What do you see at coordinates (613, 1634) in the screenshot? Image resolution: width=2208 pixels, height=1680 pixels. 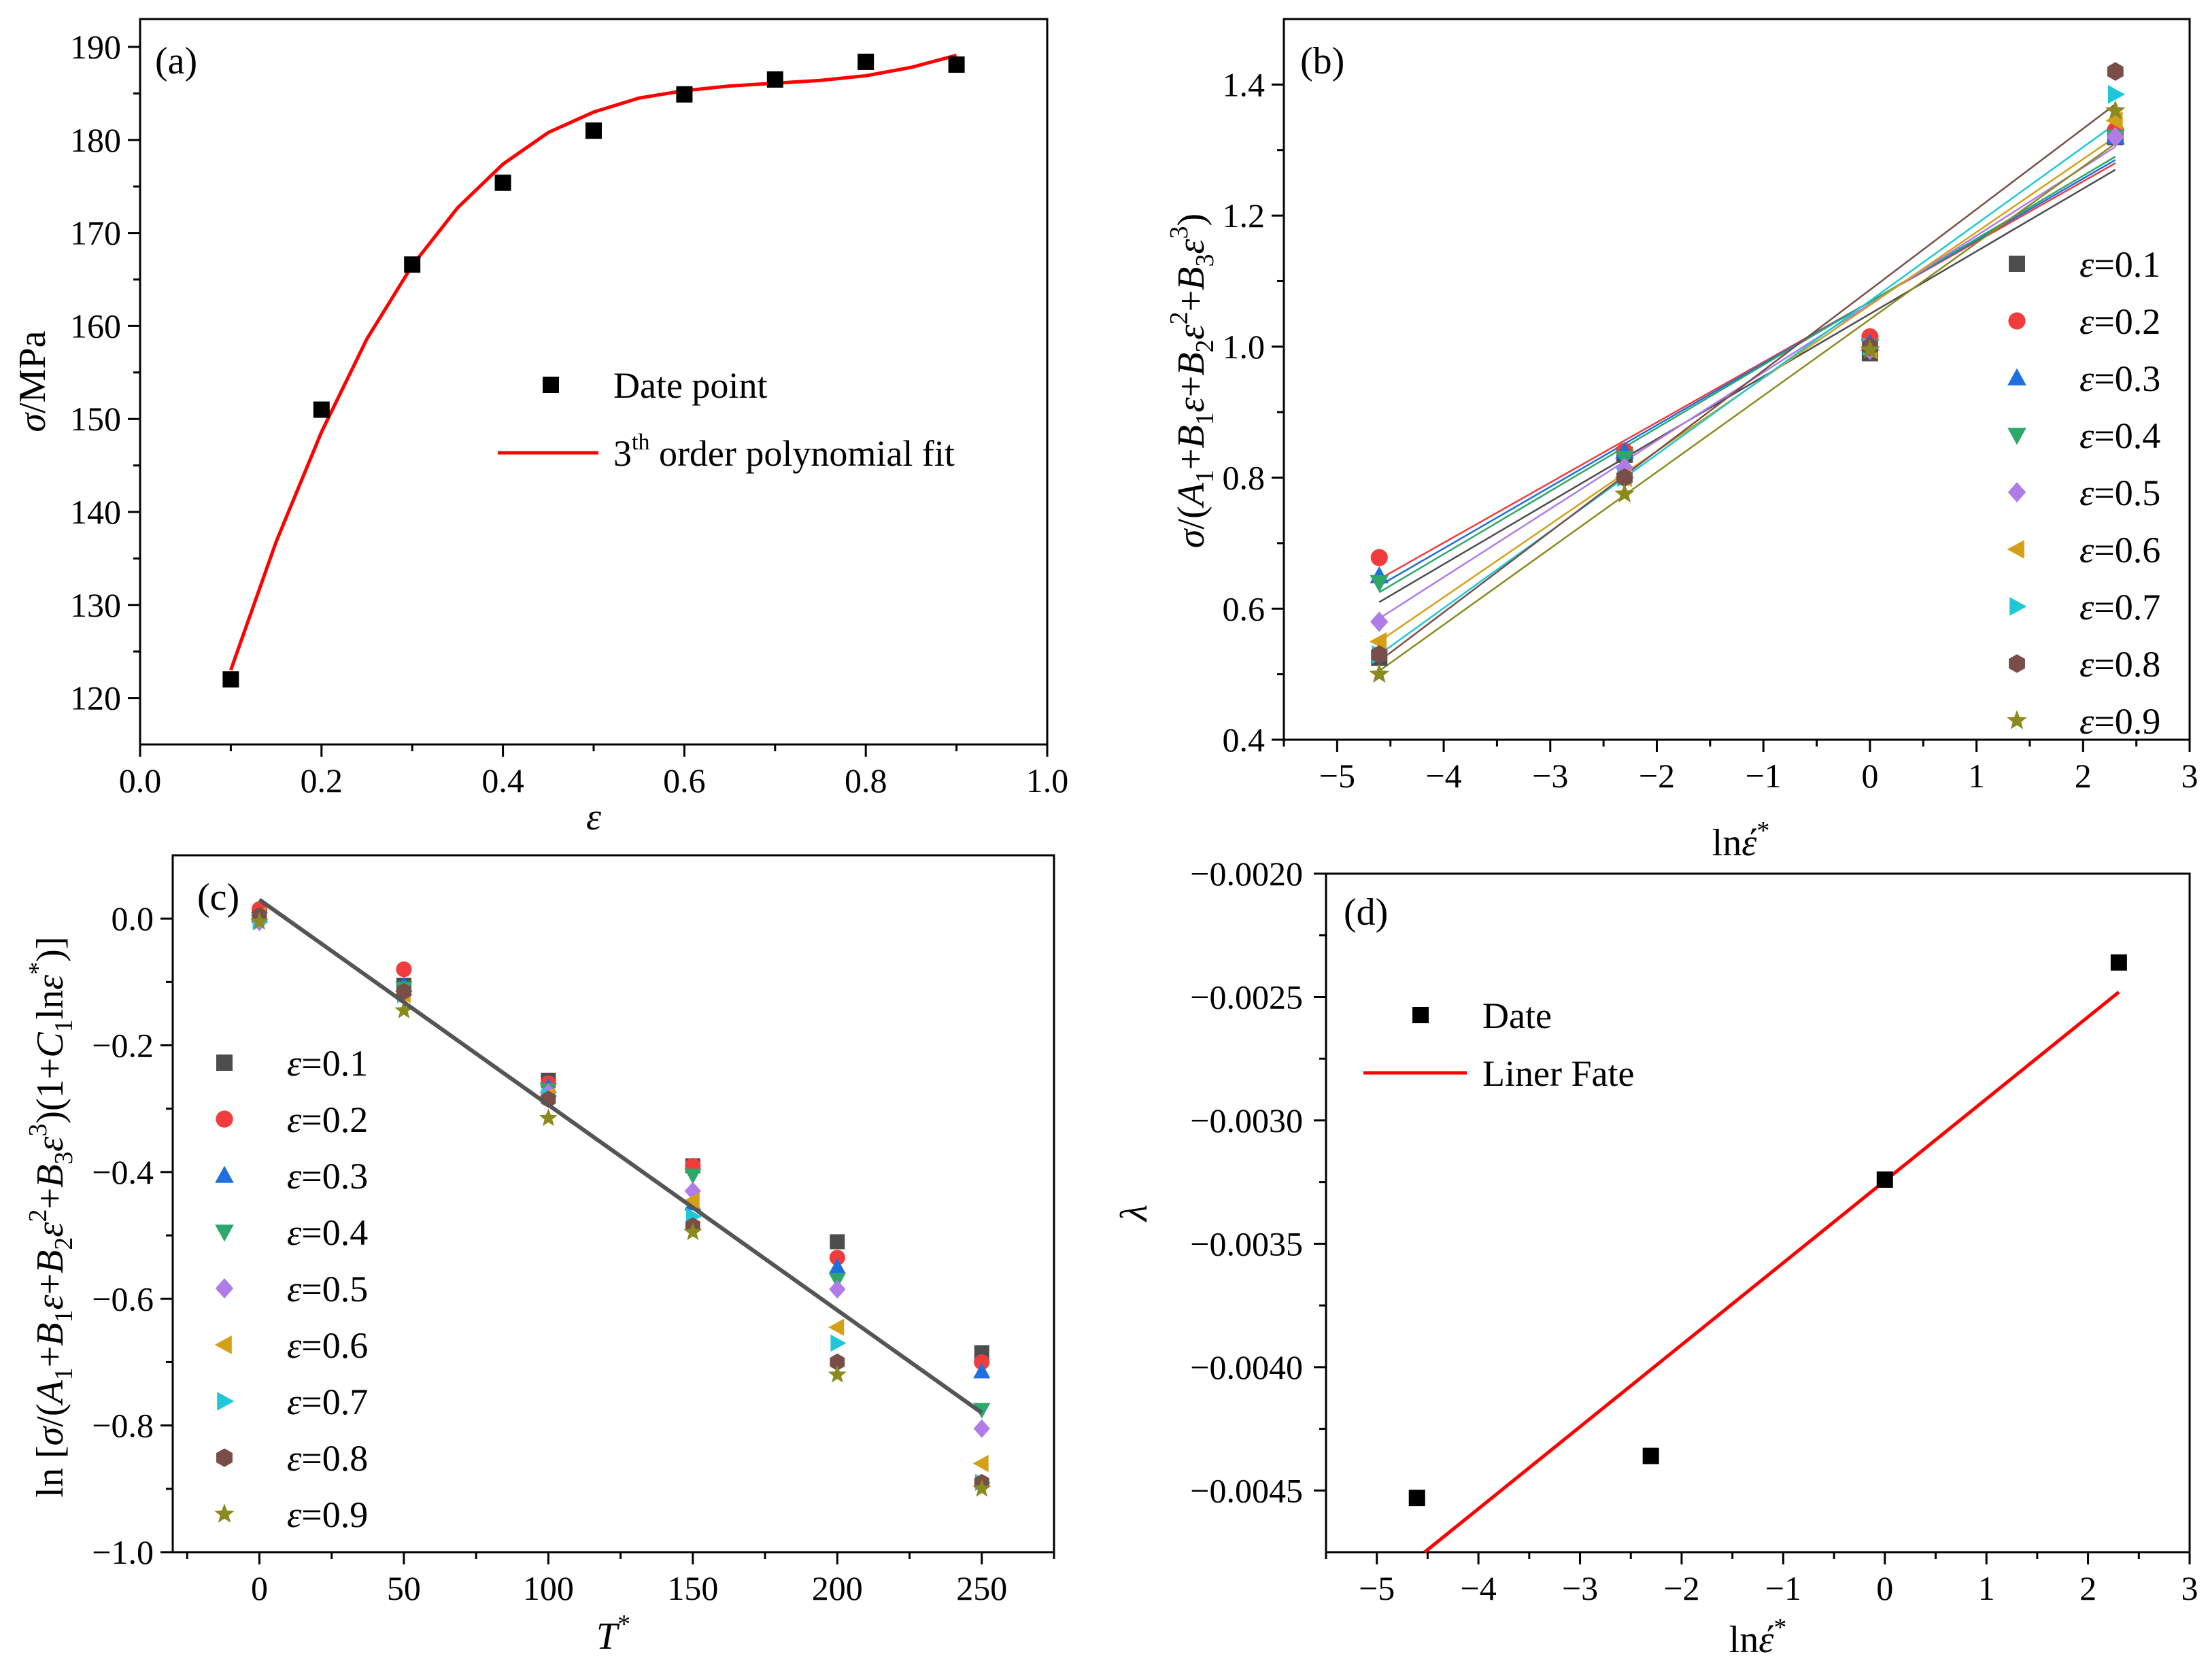 I see `x-axis-label: T*` at bounding box center [613, 1634].